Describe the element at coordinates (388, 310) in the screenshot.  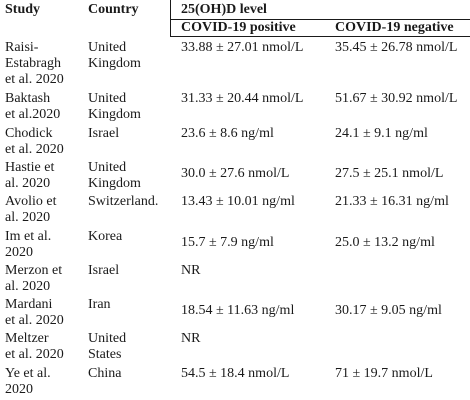
I see `row-8-negative: 30.17 ± 9.05 ng/ml` at that location.